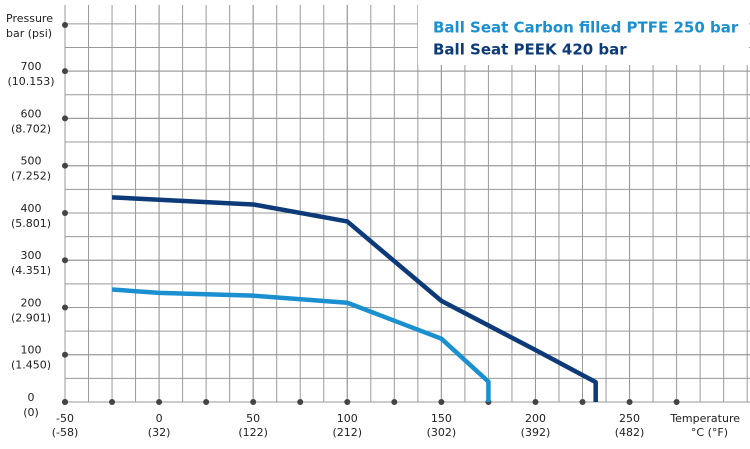  I want to click on y-tick-label: 100, so click(31, 350).